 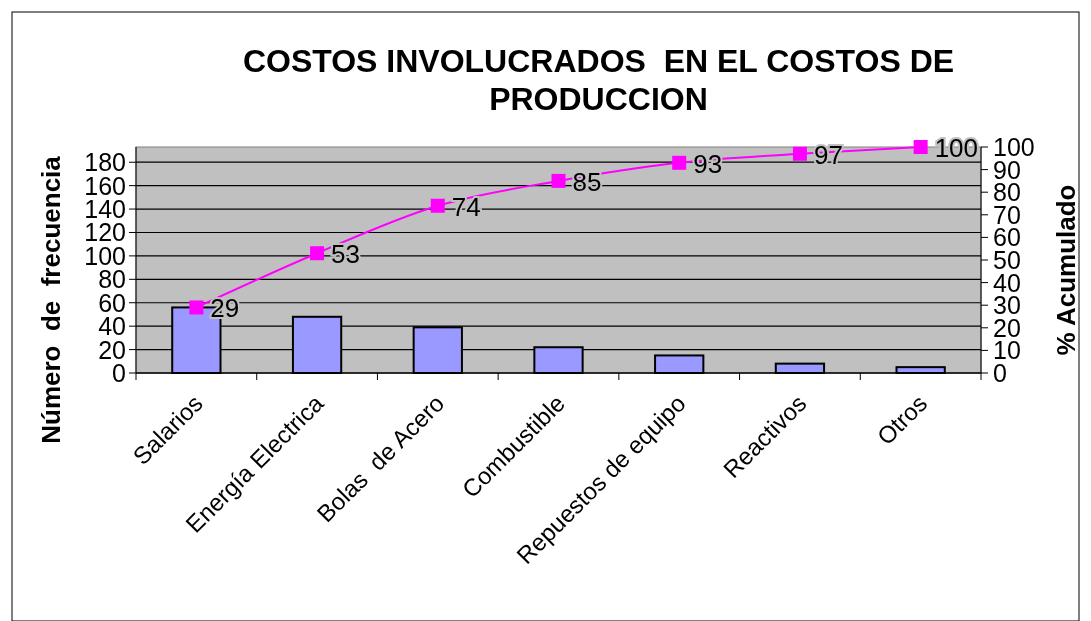 I want to click on chart-title: COSTOS INVOLUCRADOS EN EL COSTOS DE PRODUCCION, so click(x=598, y=80).